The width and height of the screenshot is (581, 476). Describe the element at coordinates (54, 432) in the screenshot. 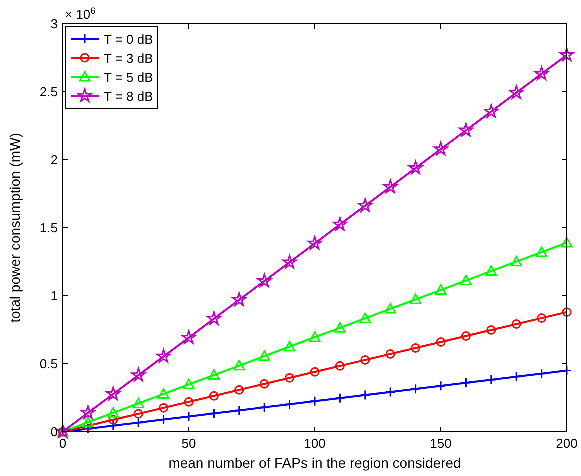

I see `y-tick-label: 0` at that location.